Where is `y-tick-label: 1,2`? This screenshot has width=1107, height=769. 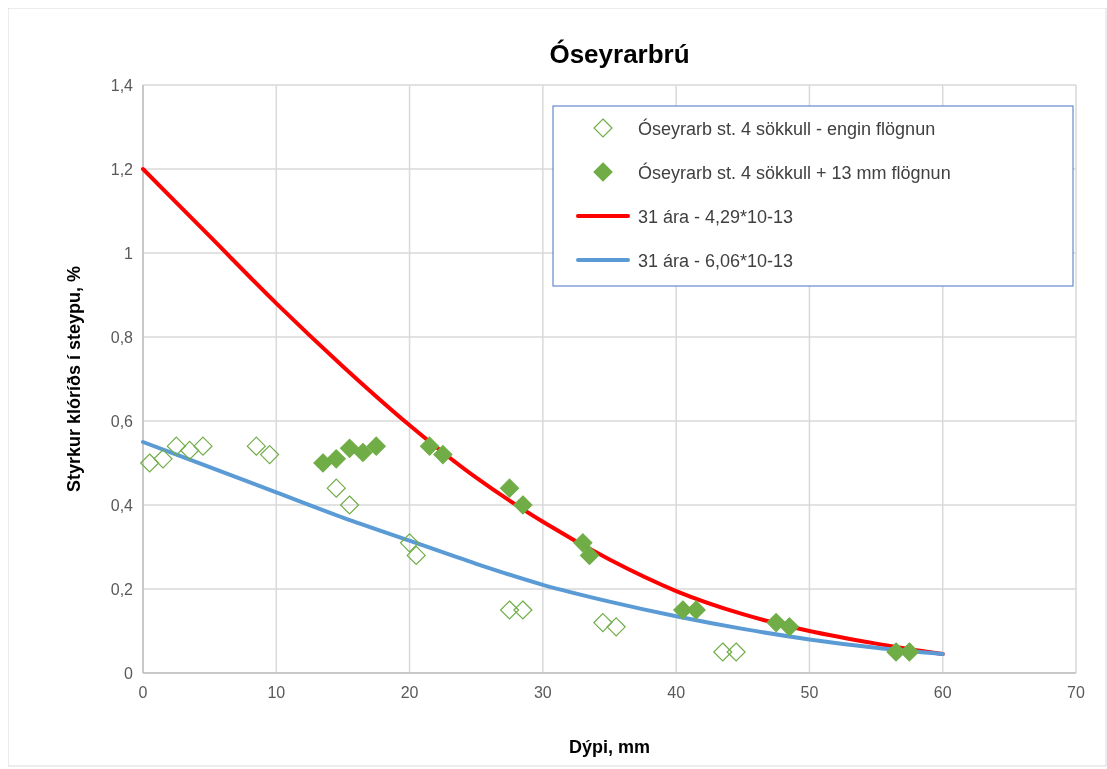 y-tick-label: 1,2 is located at coordinates (122, 169).